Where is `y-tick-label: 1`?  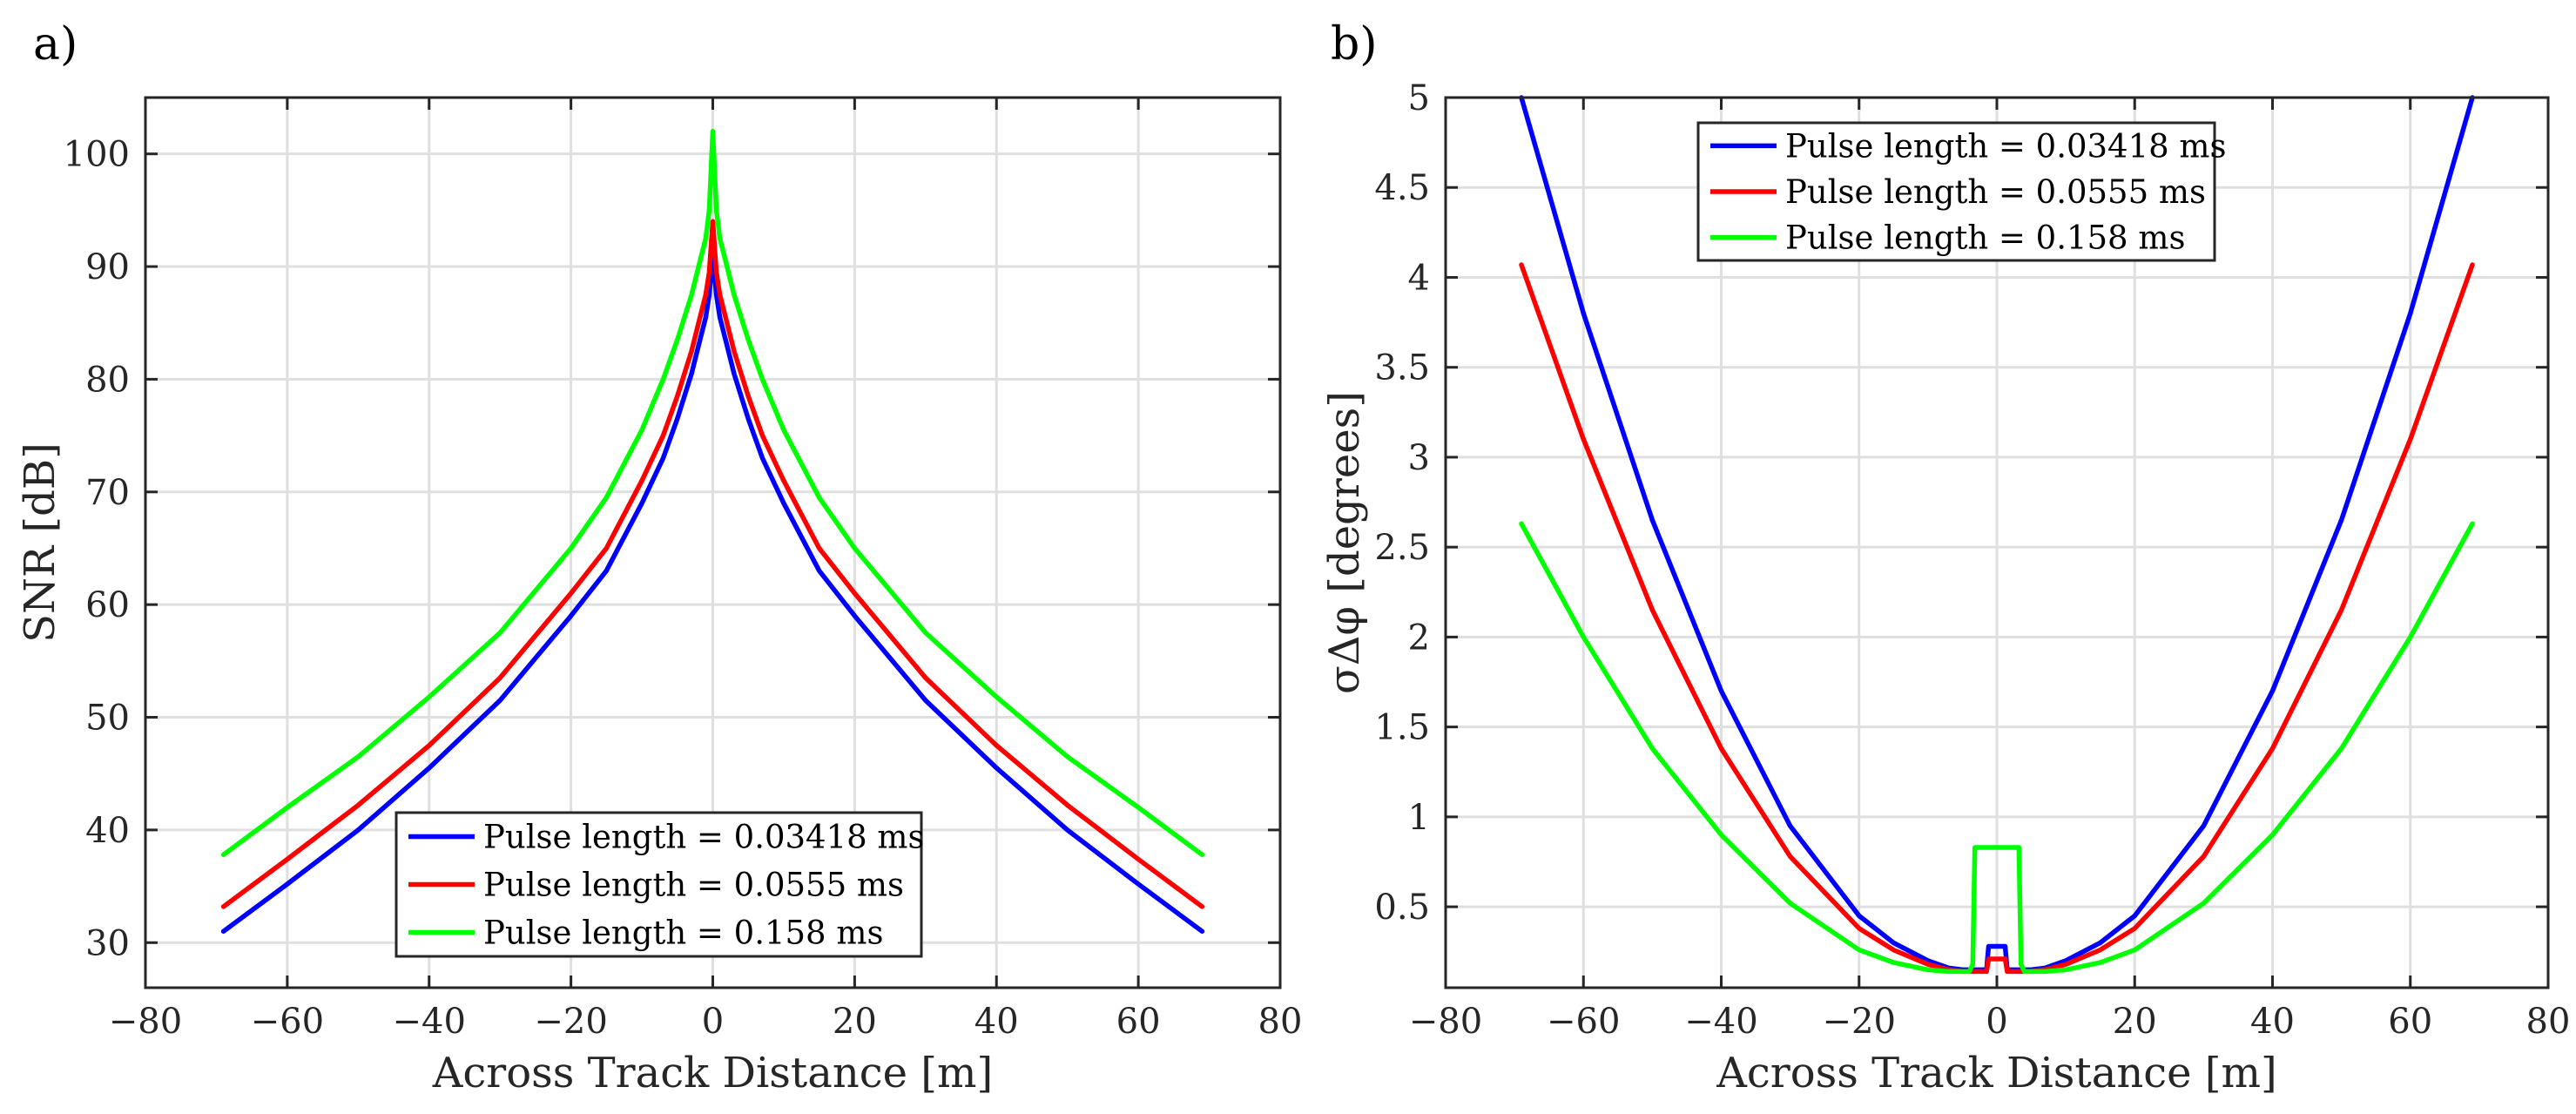 y-tick-label: 1 is located at coordinates (1419, 818).